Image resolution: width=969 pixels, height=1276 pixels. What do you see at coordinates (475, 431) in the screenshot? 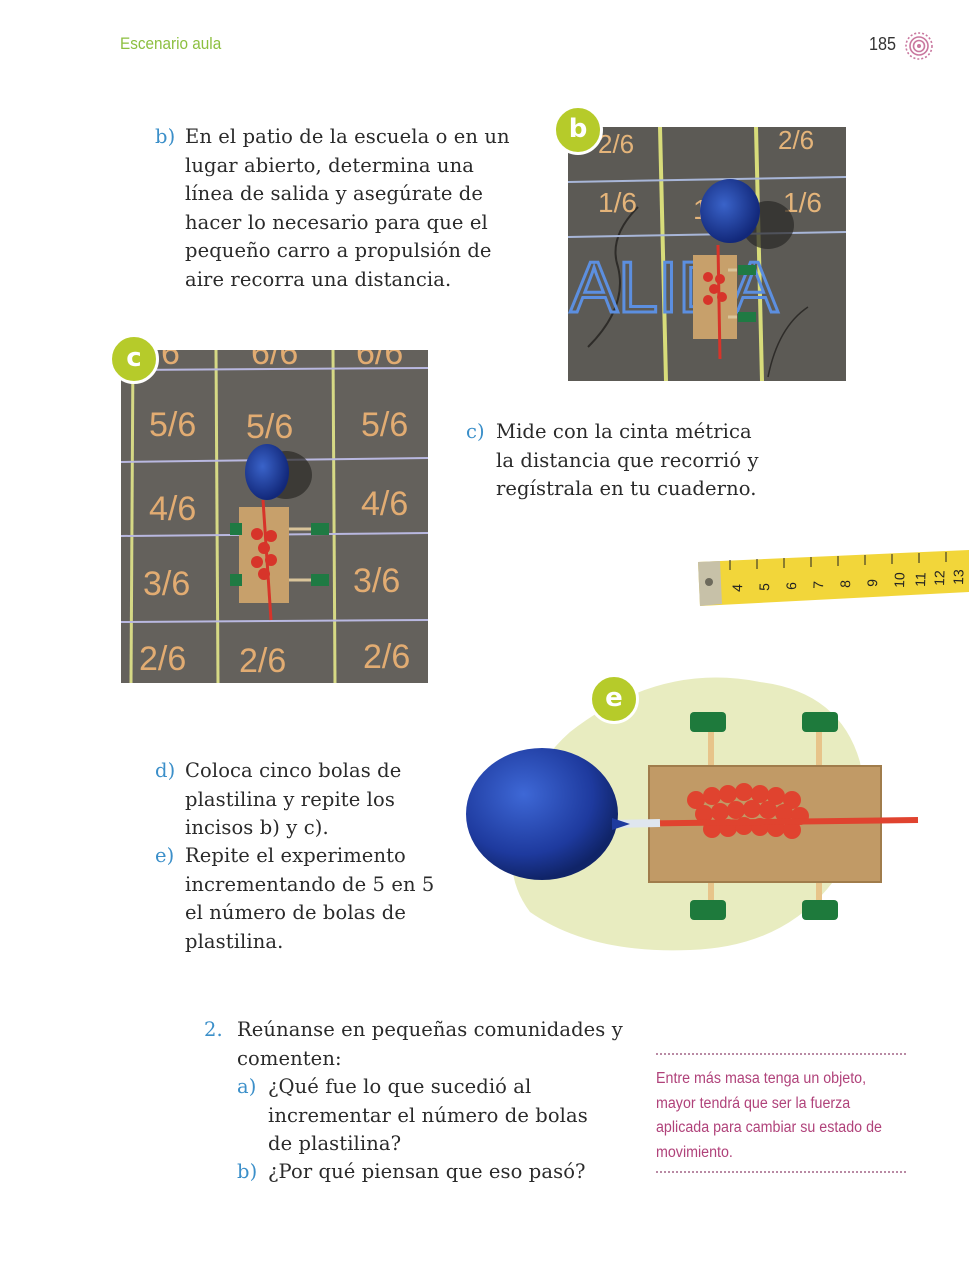
I see `step-c-marker: c)` at bounding box center [475, 431].